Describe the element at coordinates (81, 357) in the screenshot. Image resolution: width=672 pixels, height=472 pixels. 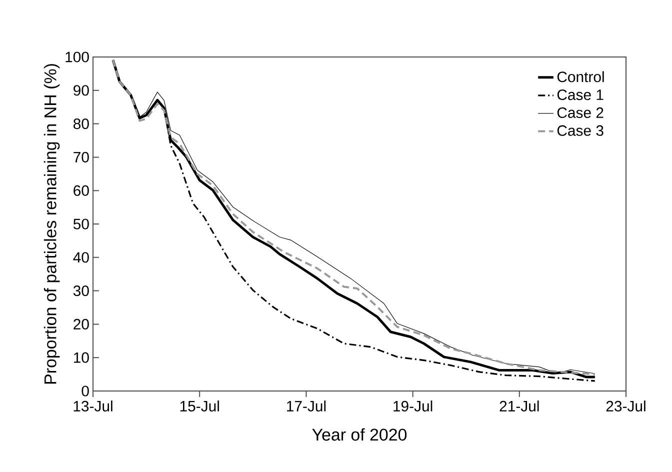
I see `y-tick-label: 10` at that location.